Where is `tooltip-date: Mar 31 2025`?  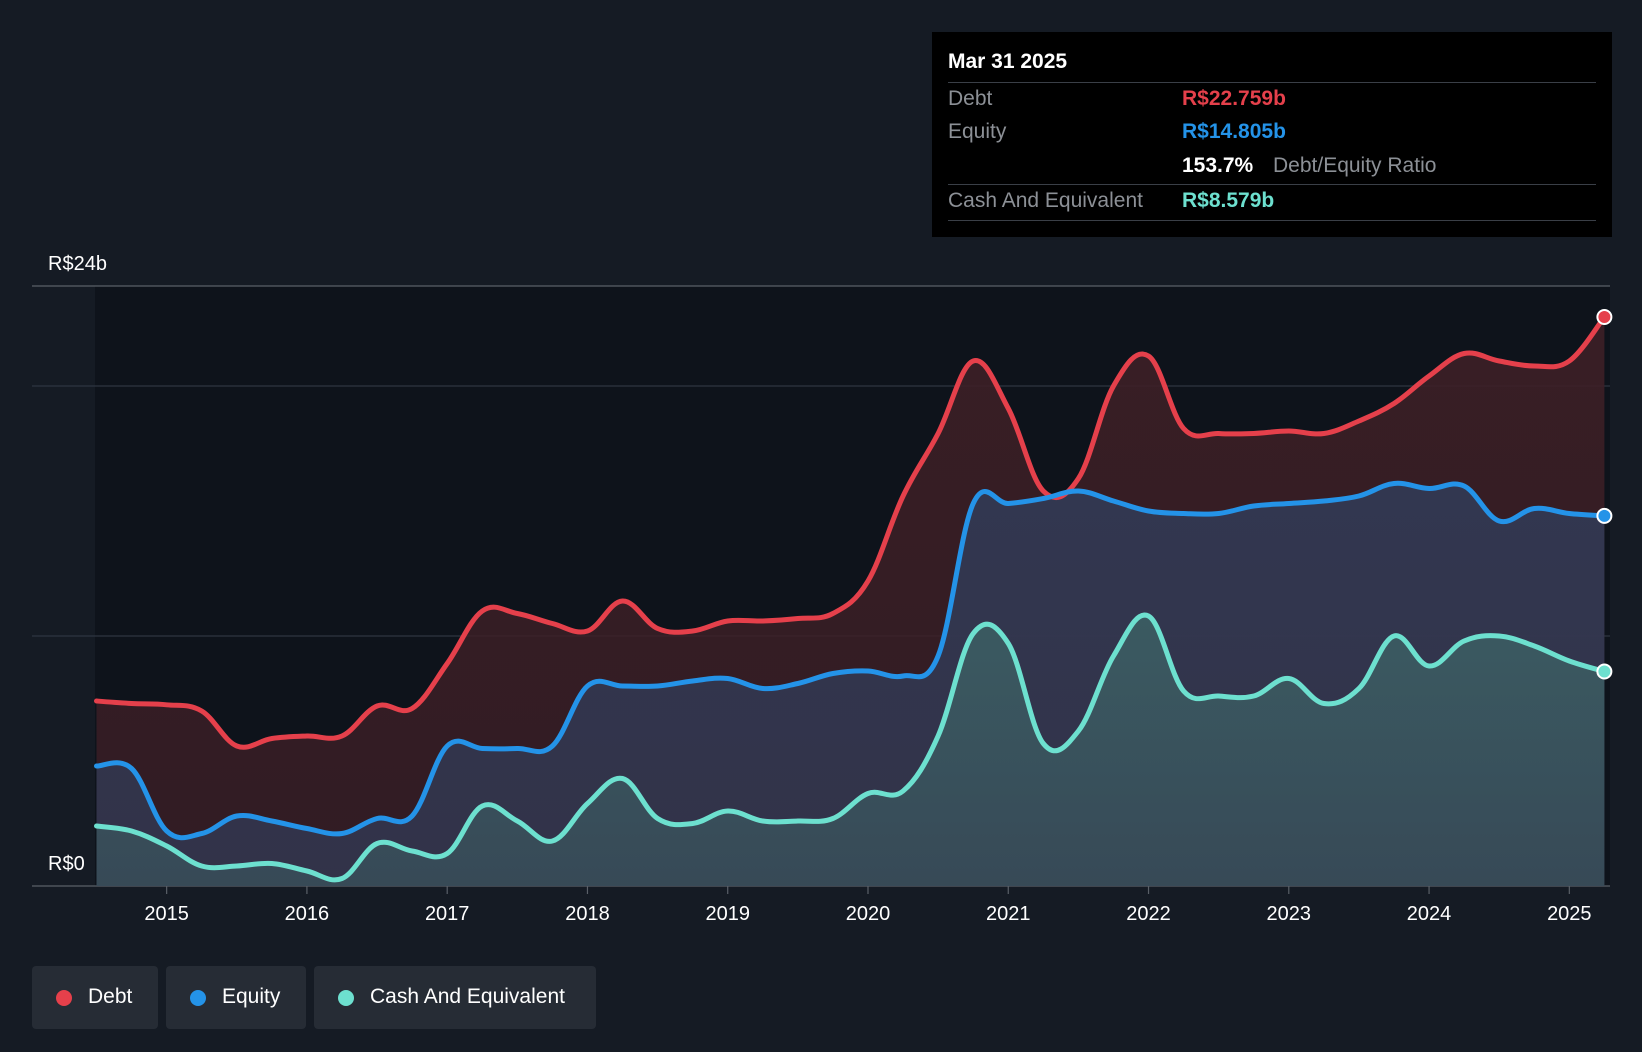
tooltip-date: Mar 31 2025 is located at coordinates (1008, 61).